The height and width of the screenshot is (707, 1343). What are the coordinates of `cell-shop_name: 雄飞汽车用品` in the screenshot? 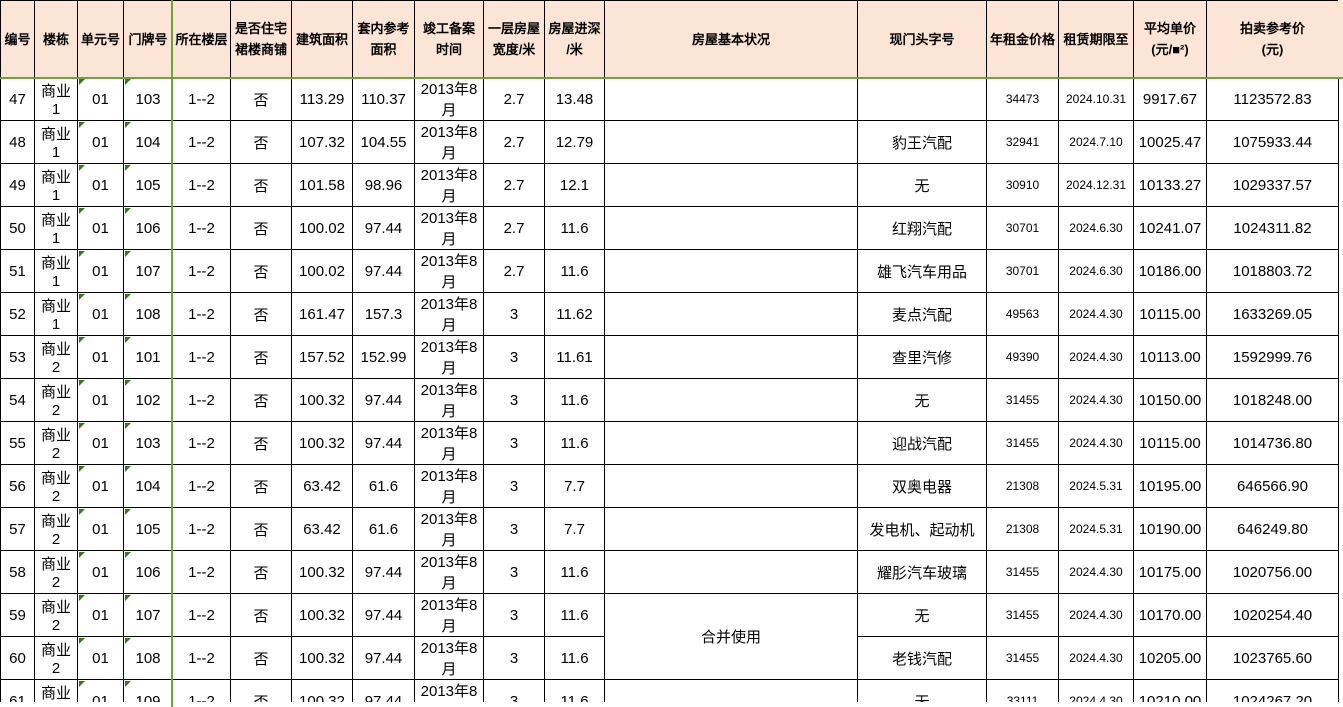 It's located at (922, 271).